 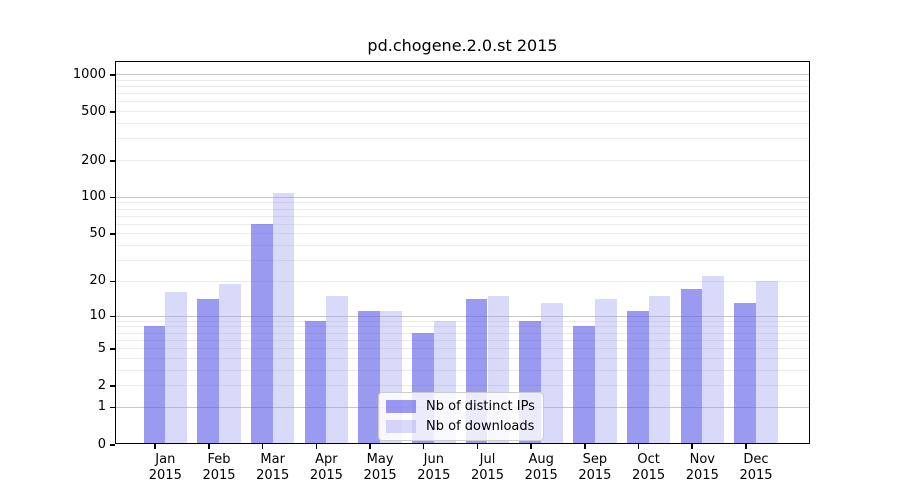 I want to click on y-tick-label-100: 100, so click(x=93, y=197).